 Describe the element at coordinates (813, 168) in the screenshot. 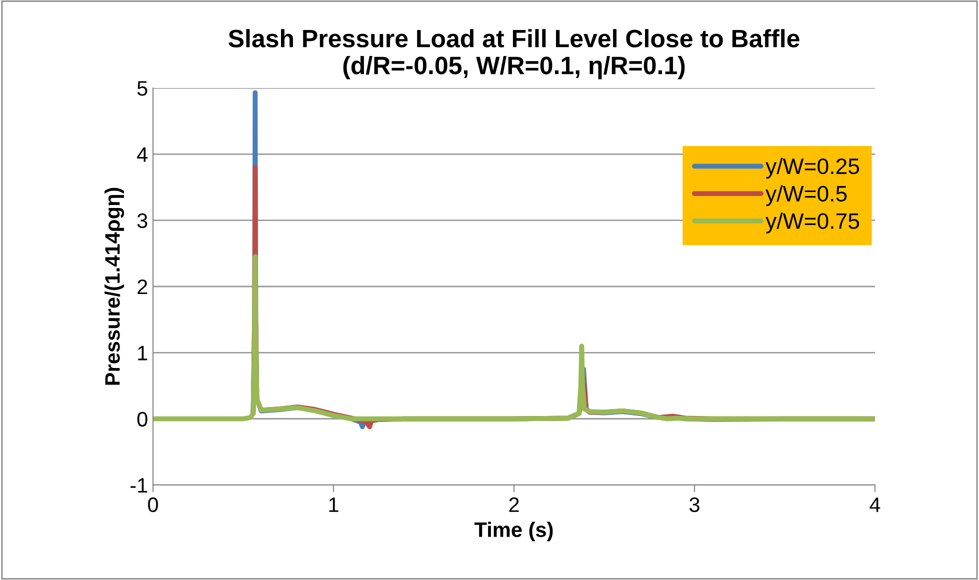

I see `legend-label: y/W=0.25` at that location.